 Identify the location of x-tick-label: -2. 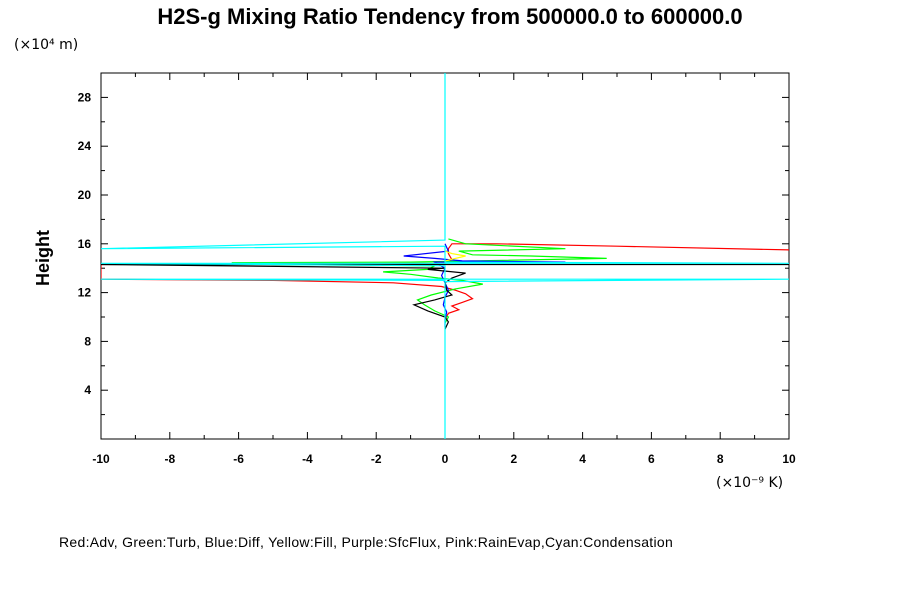
(376, 459).